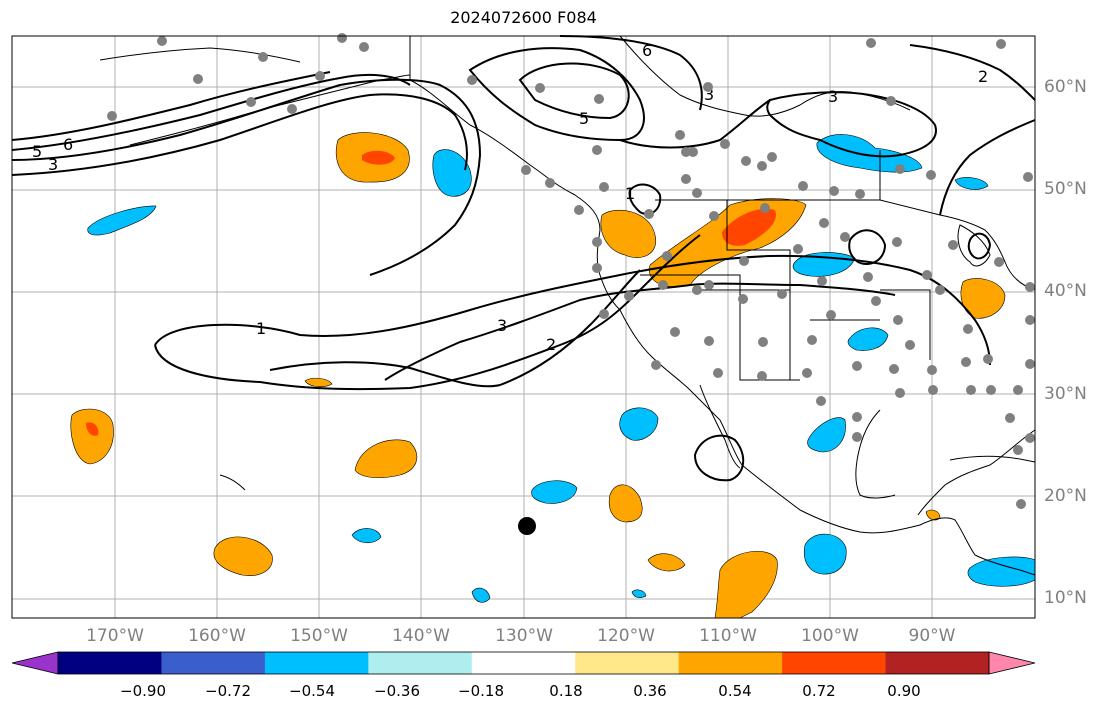 This screenshot has height=712, width=1105. Describe the element at coordinates (1065, 394) in the screenshot. I see `lat-label: 30°N` at that location.